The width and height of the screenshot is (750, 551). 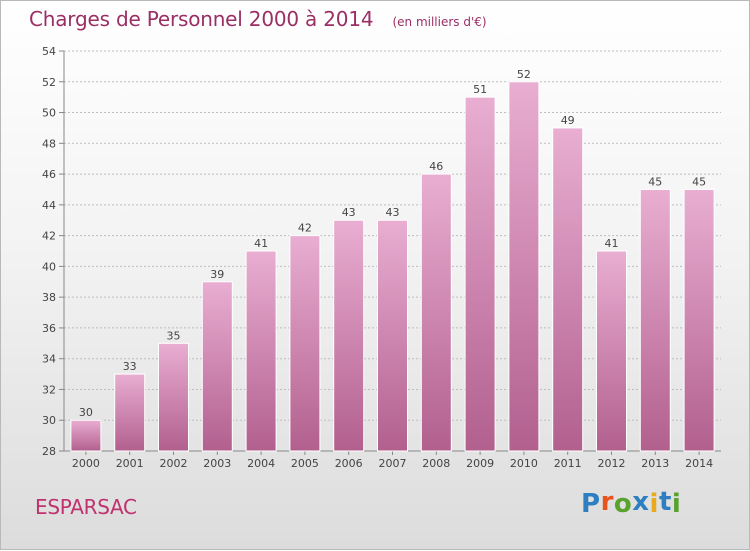 What do you see at coordinates (568, 463) in the screenshot?
I see `x-tick-label-2011: 2011` at bounding box center [568, 463].